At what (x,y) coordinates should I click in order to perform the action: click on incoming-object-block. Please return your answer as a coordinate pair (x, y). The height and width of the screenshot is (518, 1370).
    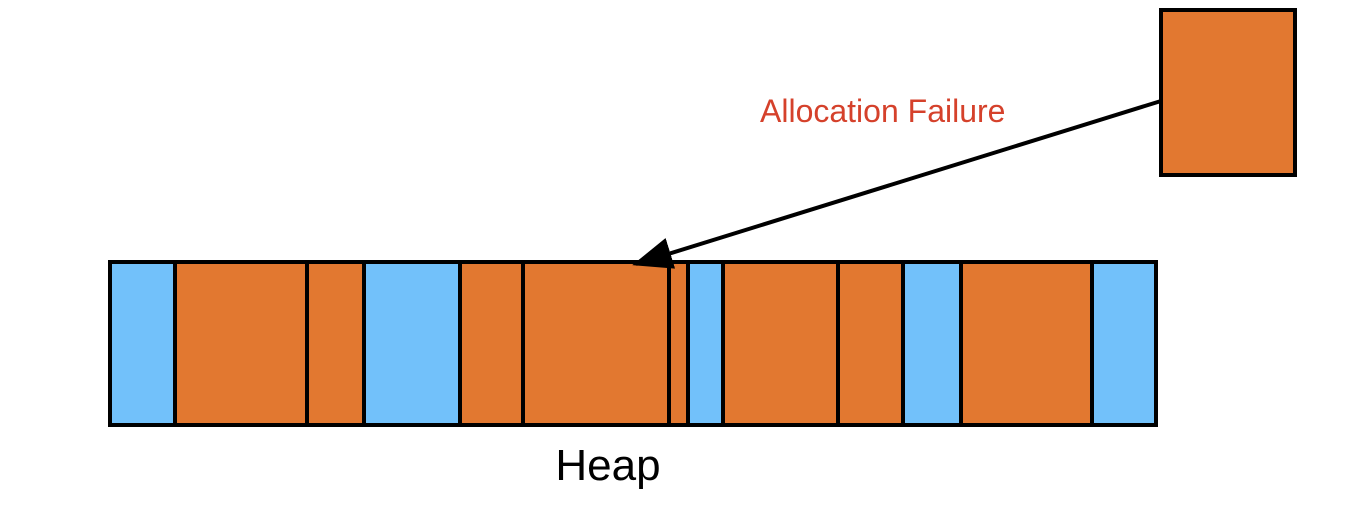
    Looking at the image, I should click on (1228, 92).